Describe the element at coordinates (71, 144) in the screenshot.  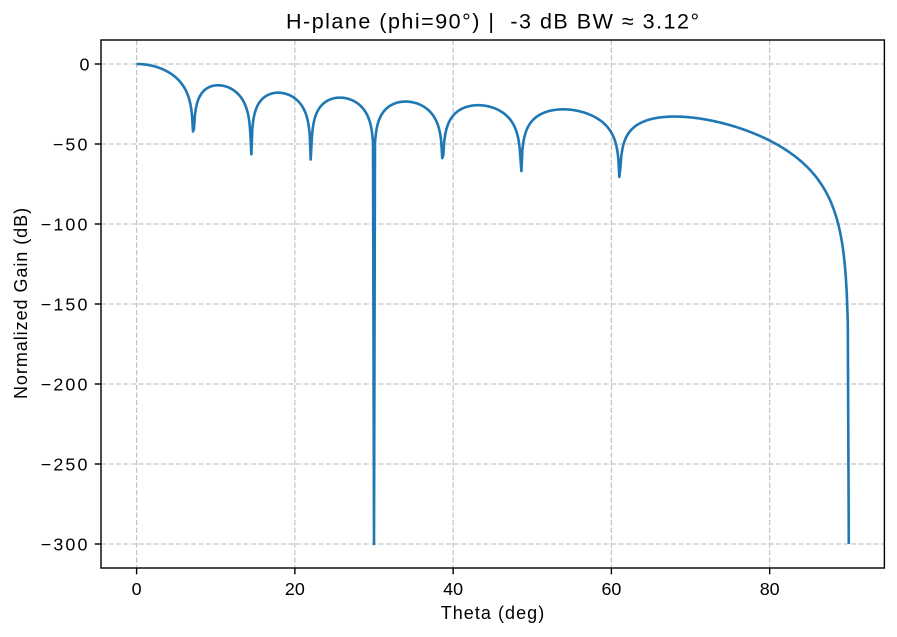
I see `svg-text: −50` at that location.